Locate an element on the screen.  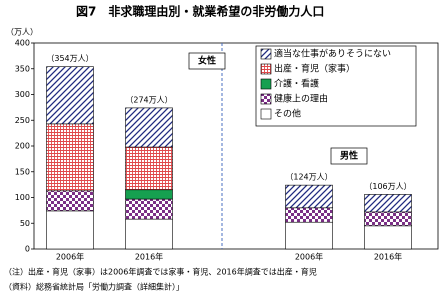
note: （資料）総務省統計局「労働力調査（詳細集計）」 is located at coordinates (94, 287).